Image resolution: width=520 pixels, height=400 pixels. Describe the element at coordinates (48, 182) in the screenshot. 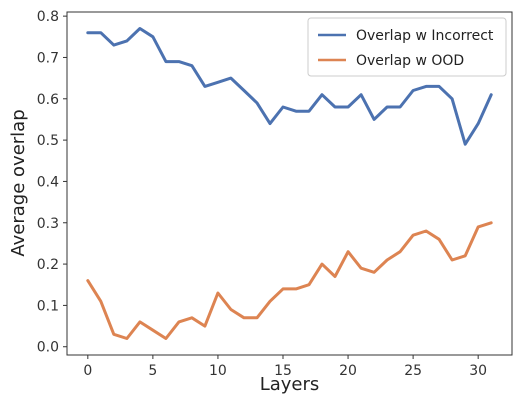

I see `y-tick-label: 0.4` at that location.